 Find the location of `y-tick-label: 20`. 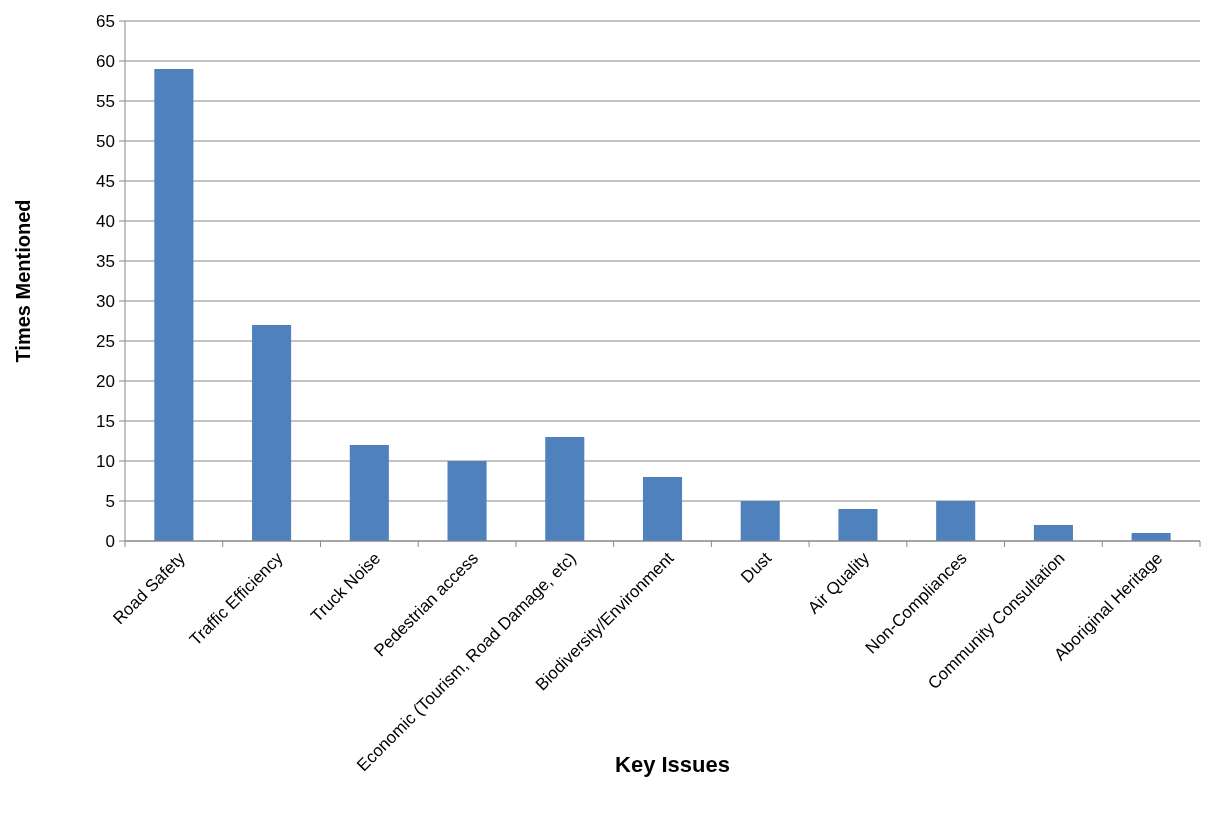

y-tick-label: 20 is located at coordinates (105, 381).